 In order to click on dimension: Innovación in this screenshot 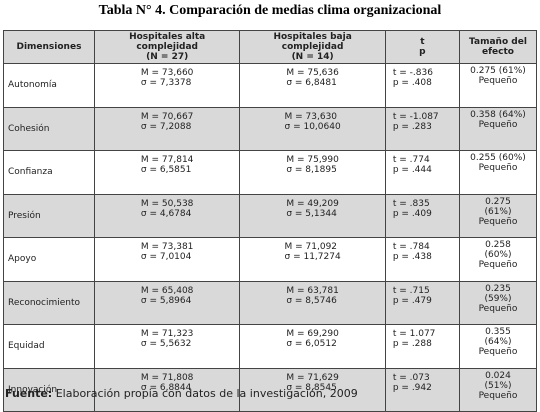, I will do `click(33, 389)`.